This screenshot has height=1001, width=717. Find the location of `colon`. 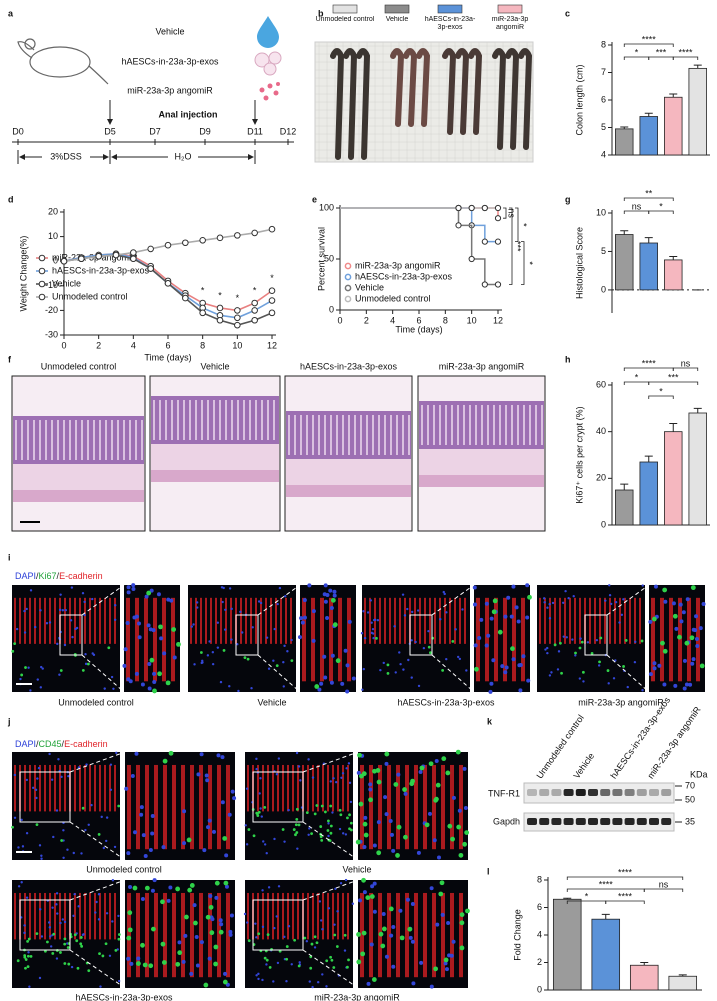

colon is located at coordinates (363, 104).